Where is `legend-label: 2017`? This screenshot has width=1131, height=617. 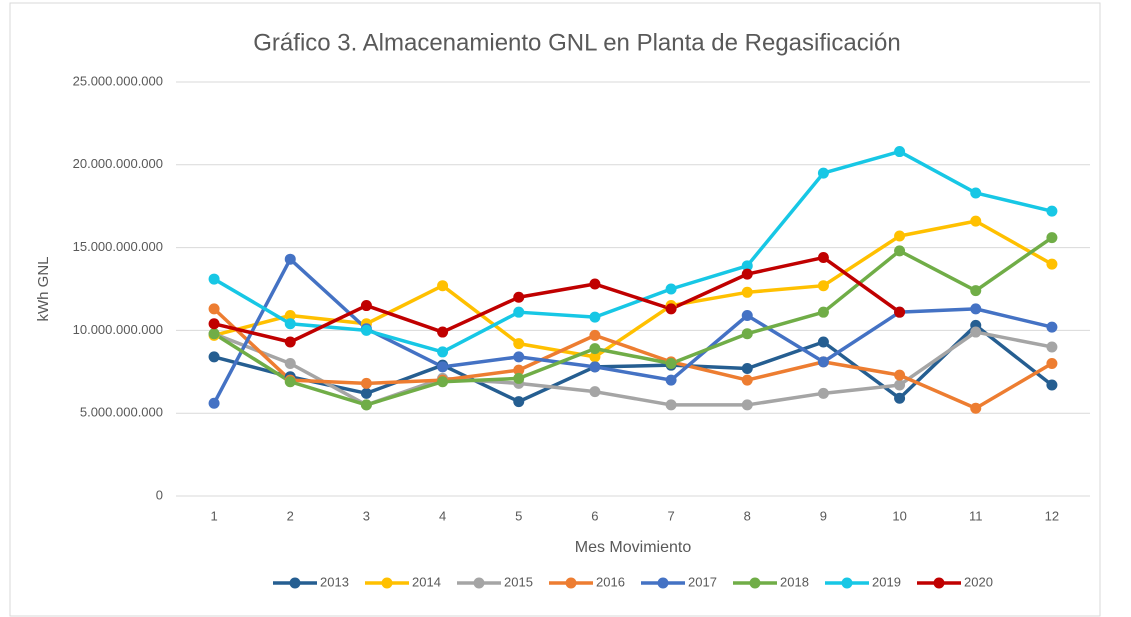
legend-label: 2017 is located at coordinates (702, 581).